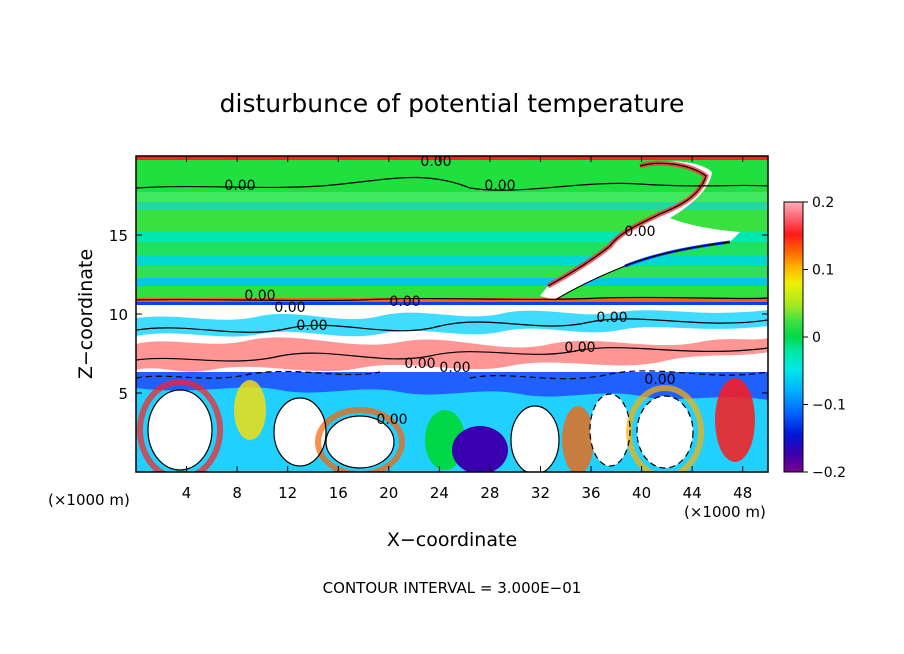  What do you see at coordinates (590, 493) in the screenshot?
I see `x-tick-label: 36` at bounding box center [590, 493].